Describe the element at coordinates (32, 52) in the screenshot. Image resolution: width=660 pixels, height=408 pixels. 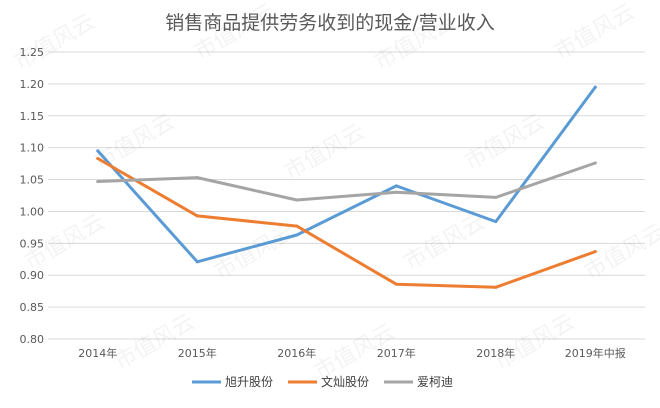
I see `y-tick-label: 1.25` at that location.